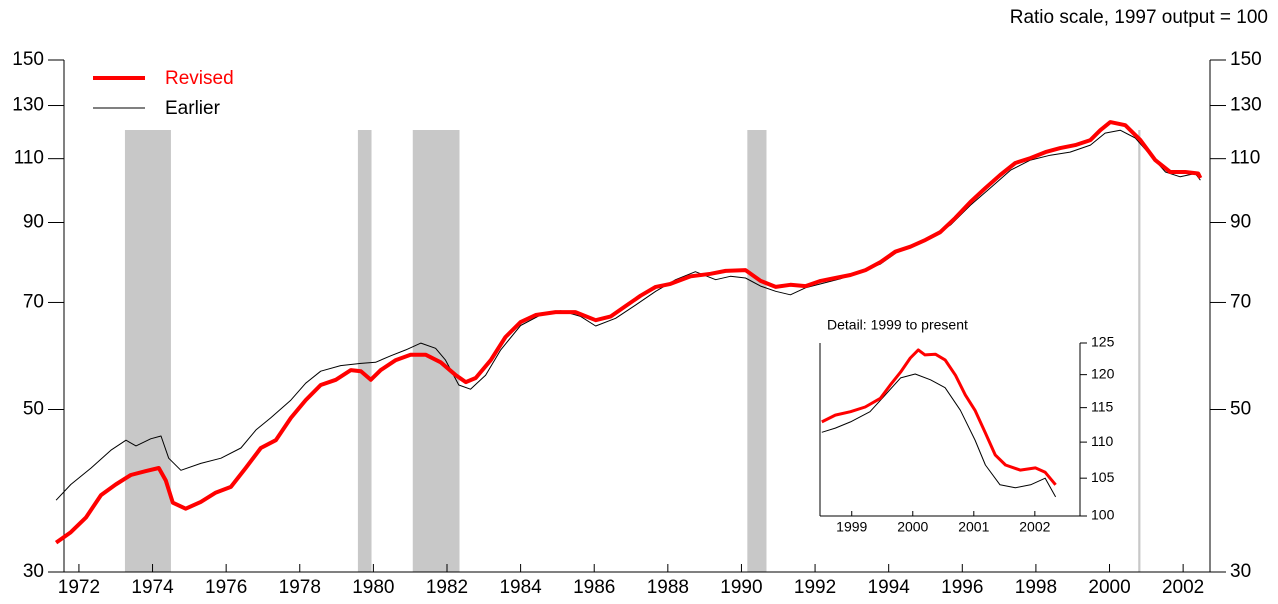 Image resolution: width=1278 pixels, height=604 pixels. Describe the element at coordinates (973, 527) in the screenshot. I see `x-tick-label: 2001` at that location.